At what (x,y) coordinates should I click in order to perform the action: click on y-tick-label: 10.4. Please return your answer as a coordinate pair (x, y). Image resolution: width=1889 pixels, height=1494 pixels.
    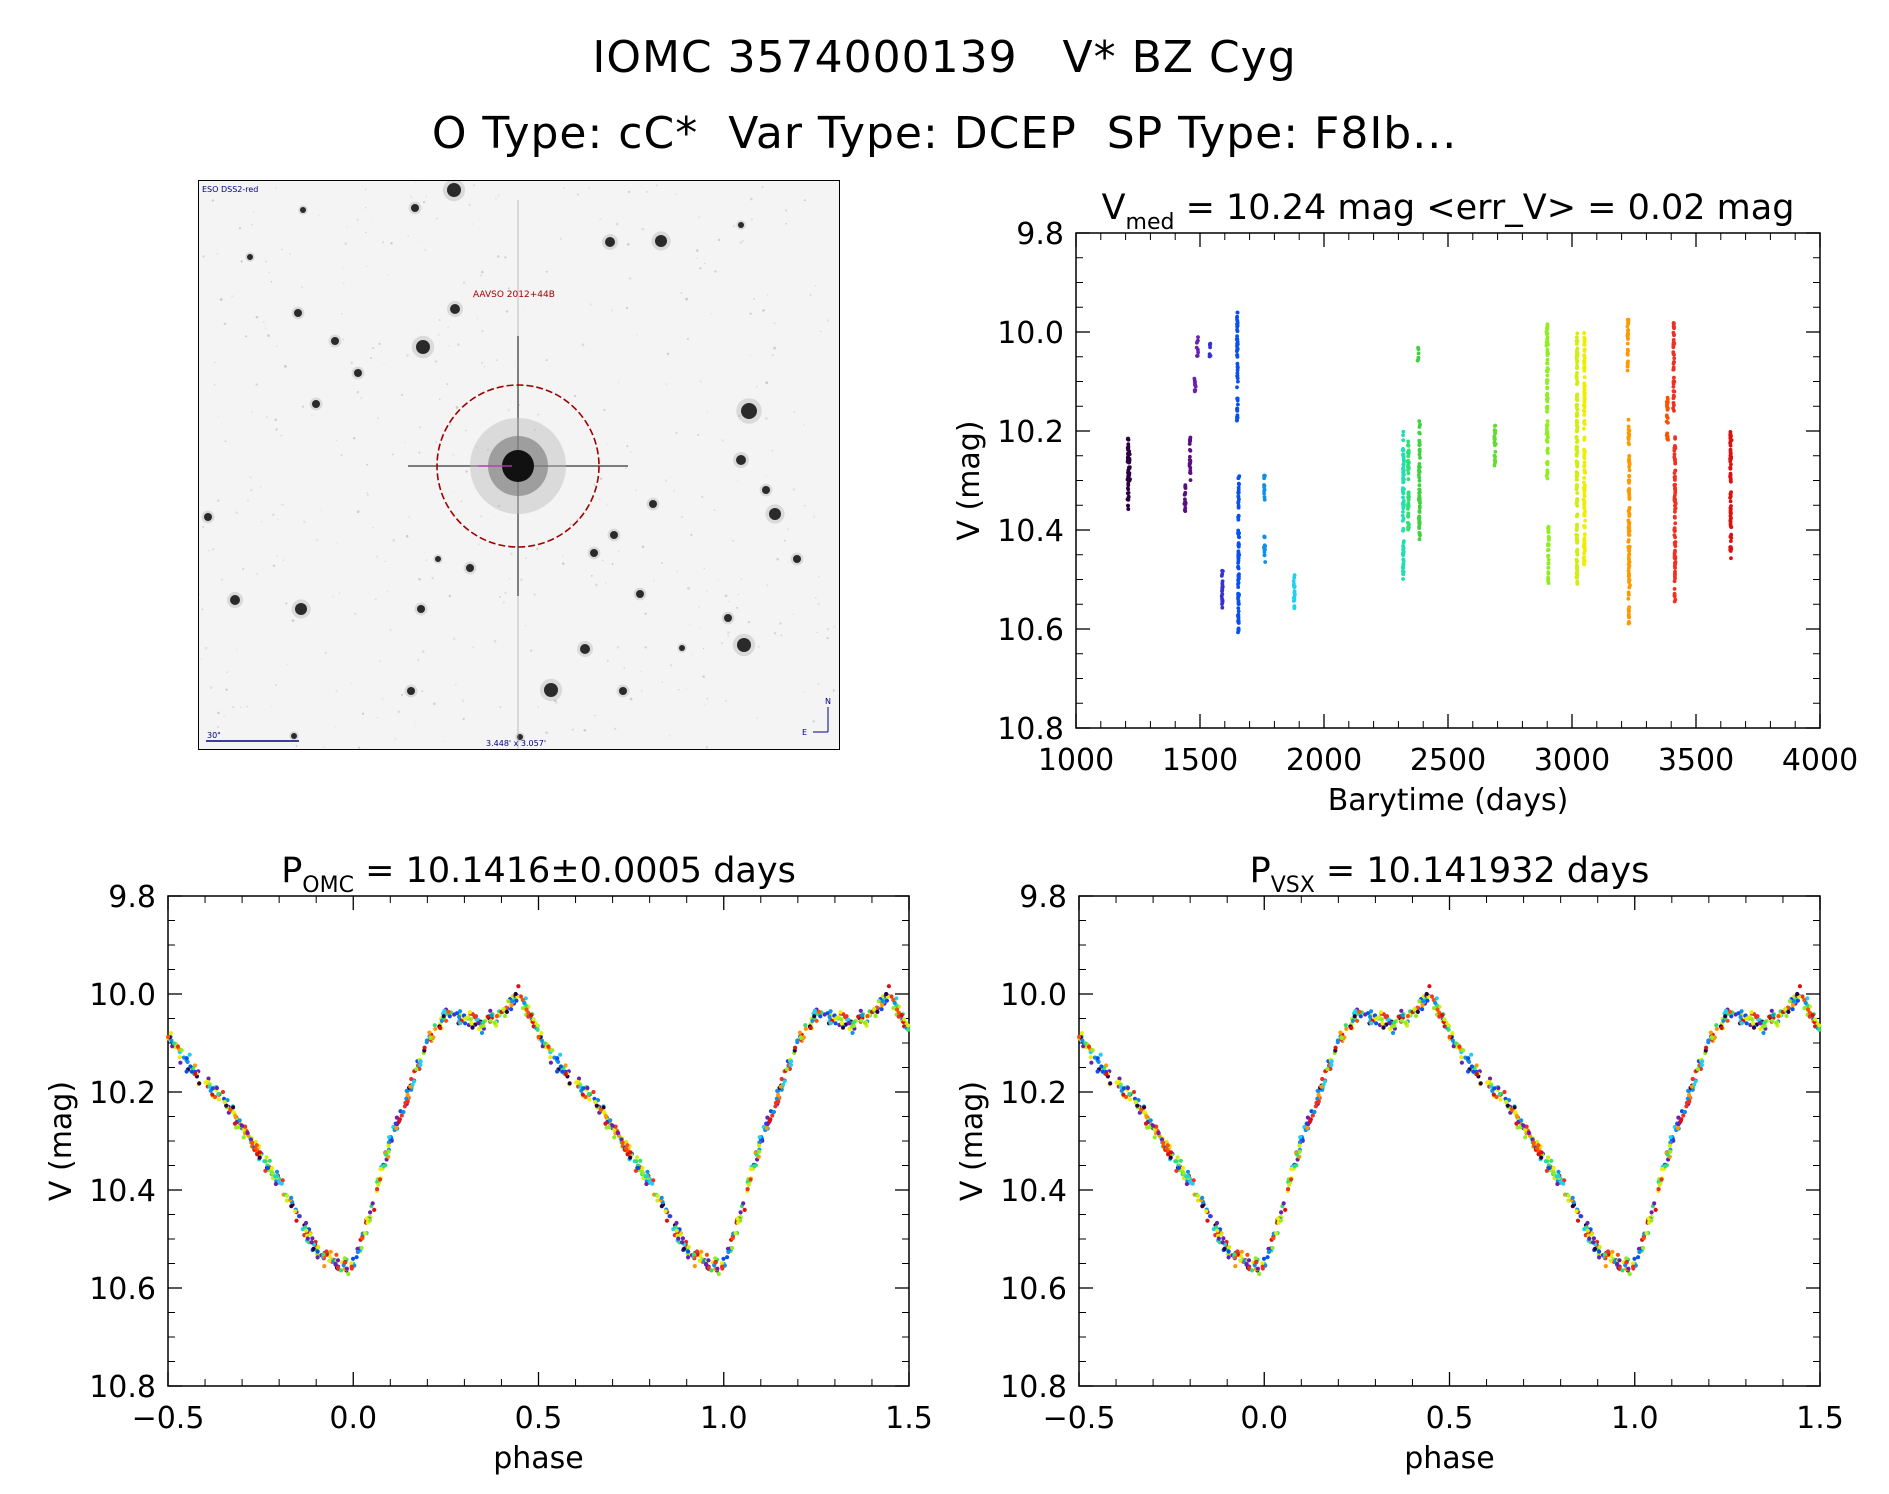
    Looking at the image, I should click on (1030, 531).